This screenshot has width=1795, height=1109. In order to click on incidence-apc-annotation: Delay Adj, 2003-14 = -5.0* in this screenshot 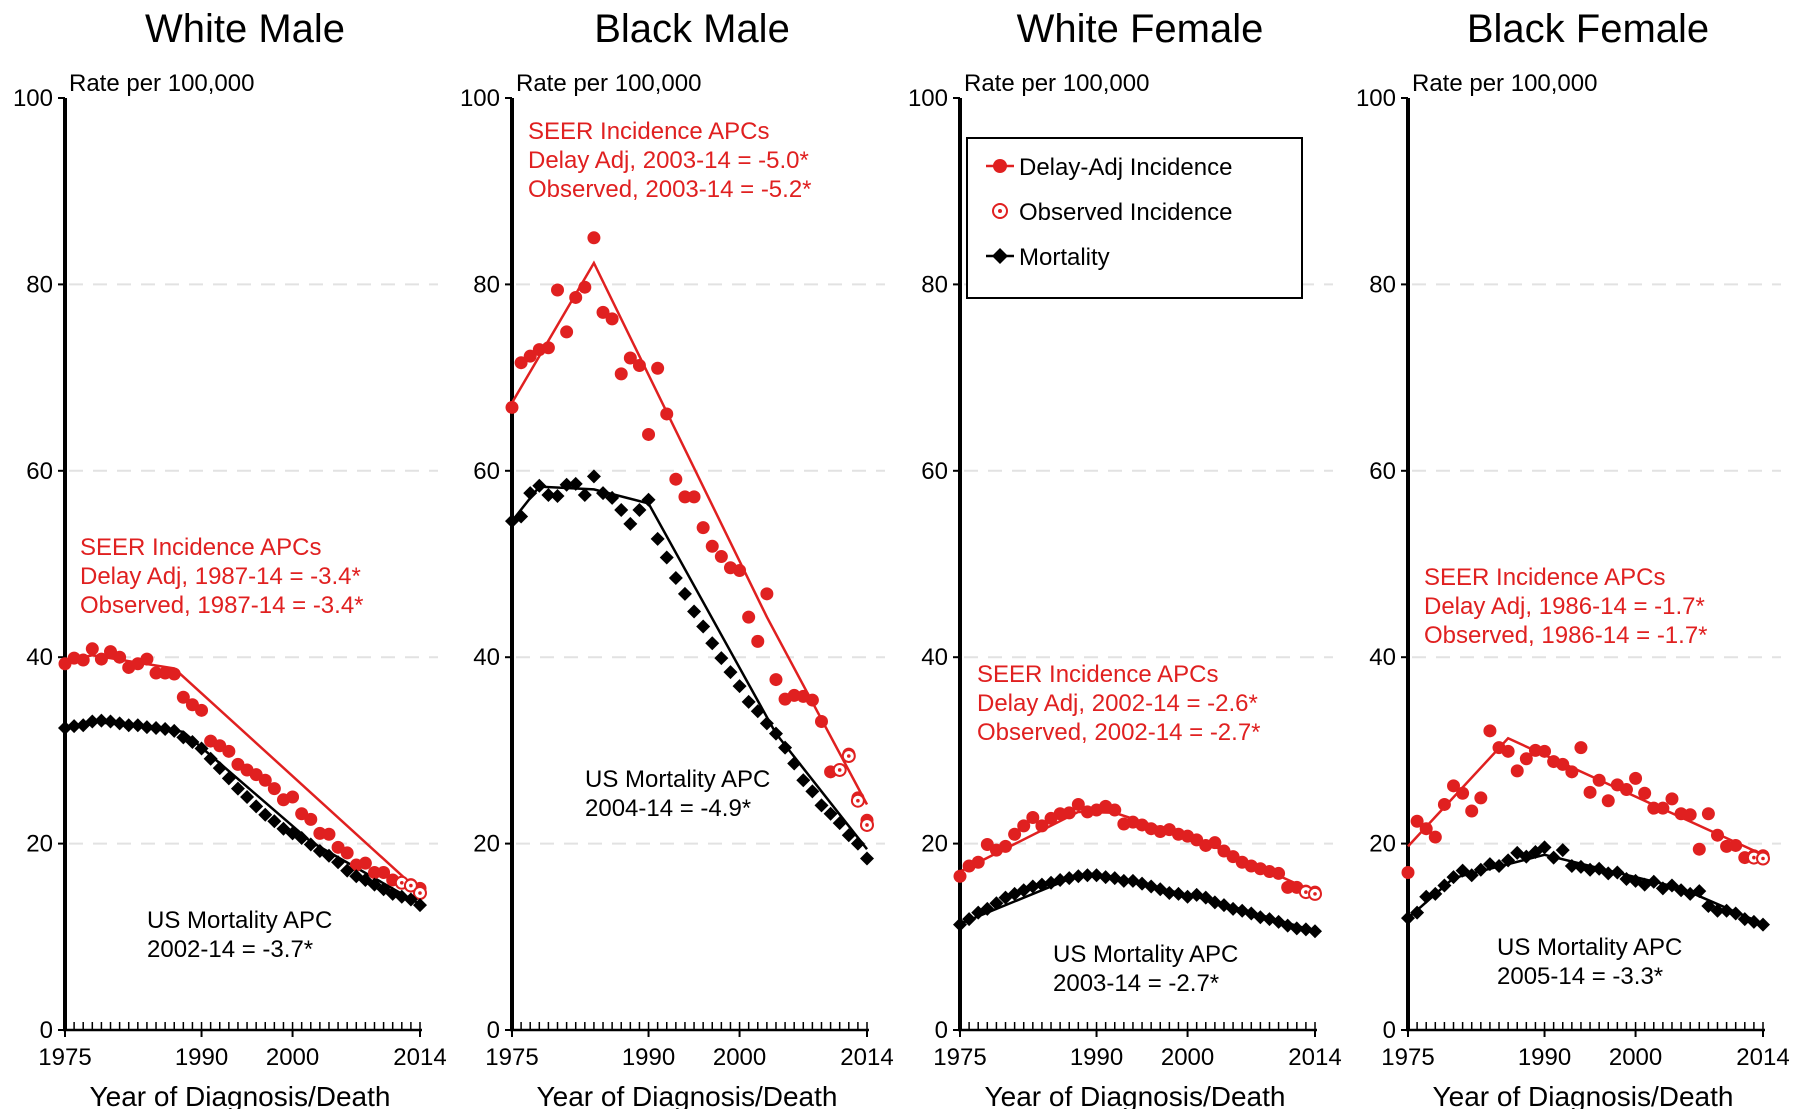, I will do `click(668, 160)`.